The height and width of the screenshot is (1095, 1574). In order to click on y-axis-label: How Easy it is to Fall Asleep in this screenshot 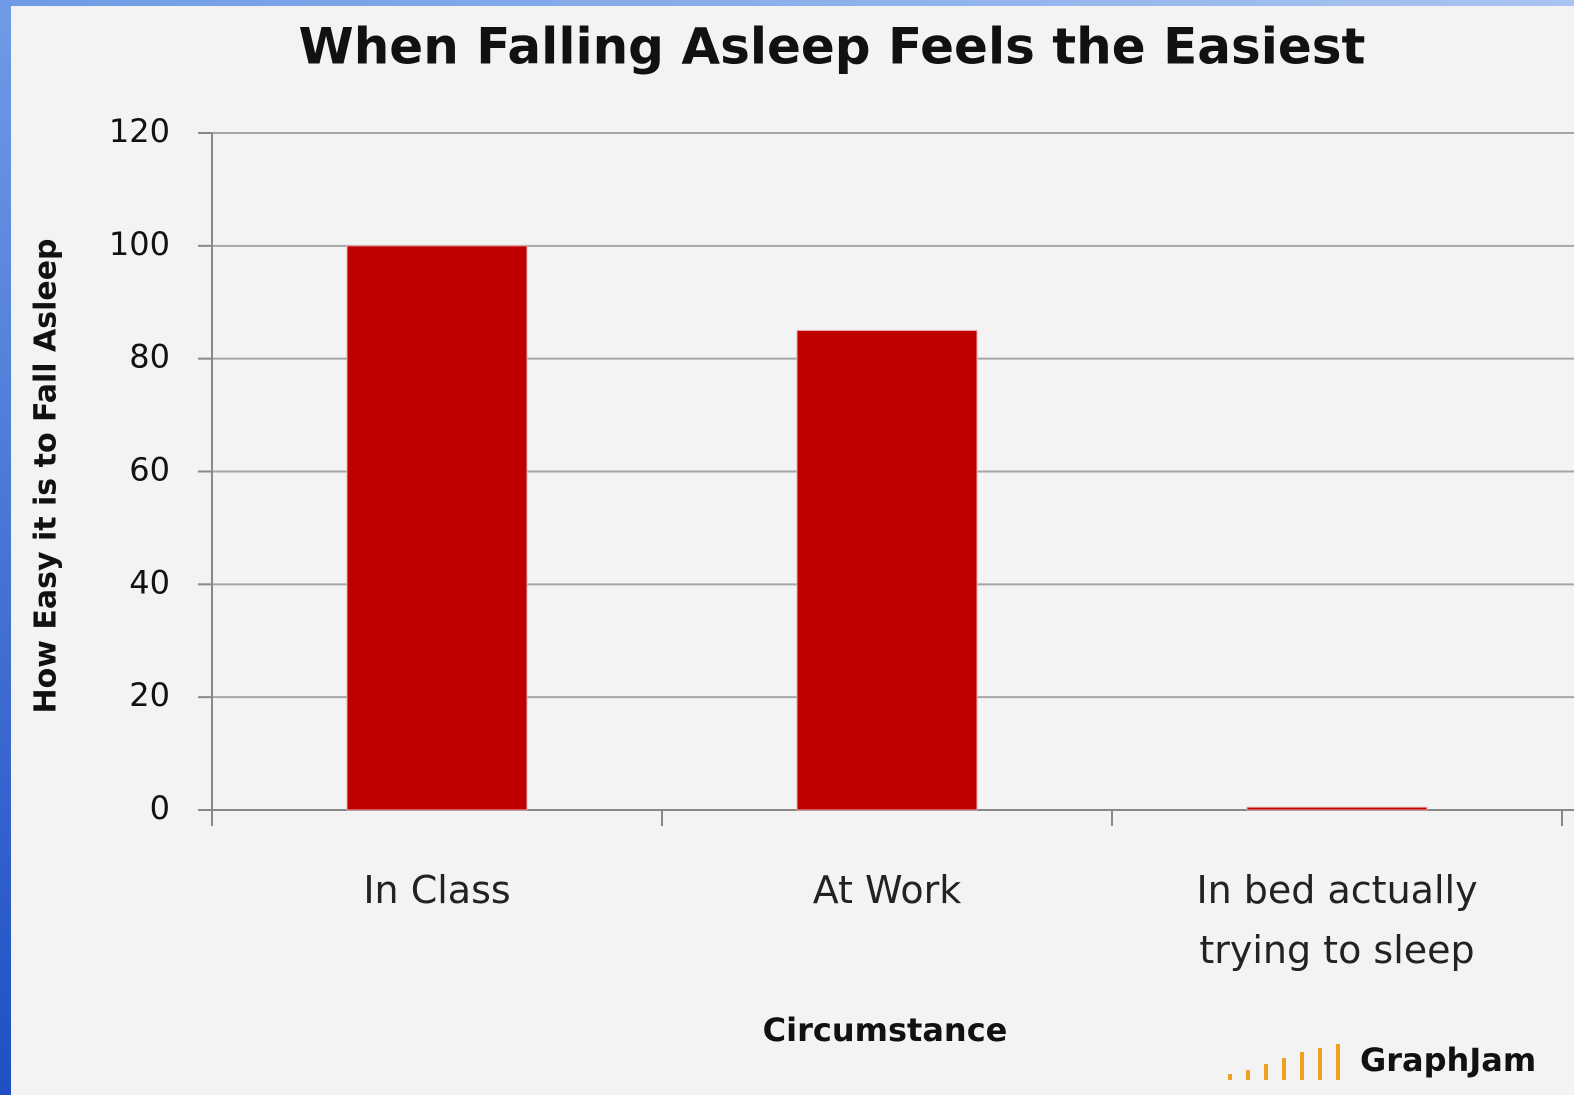, I will do `click(46, 475)`.